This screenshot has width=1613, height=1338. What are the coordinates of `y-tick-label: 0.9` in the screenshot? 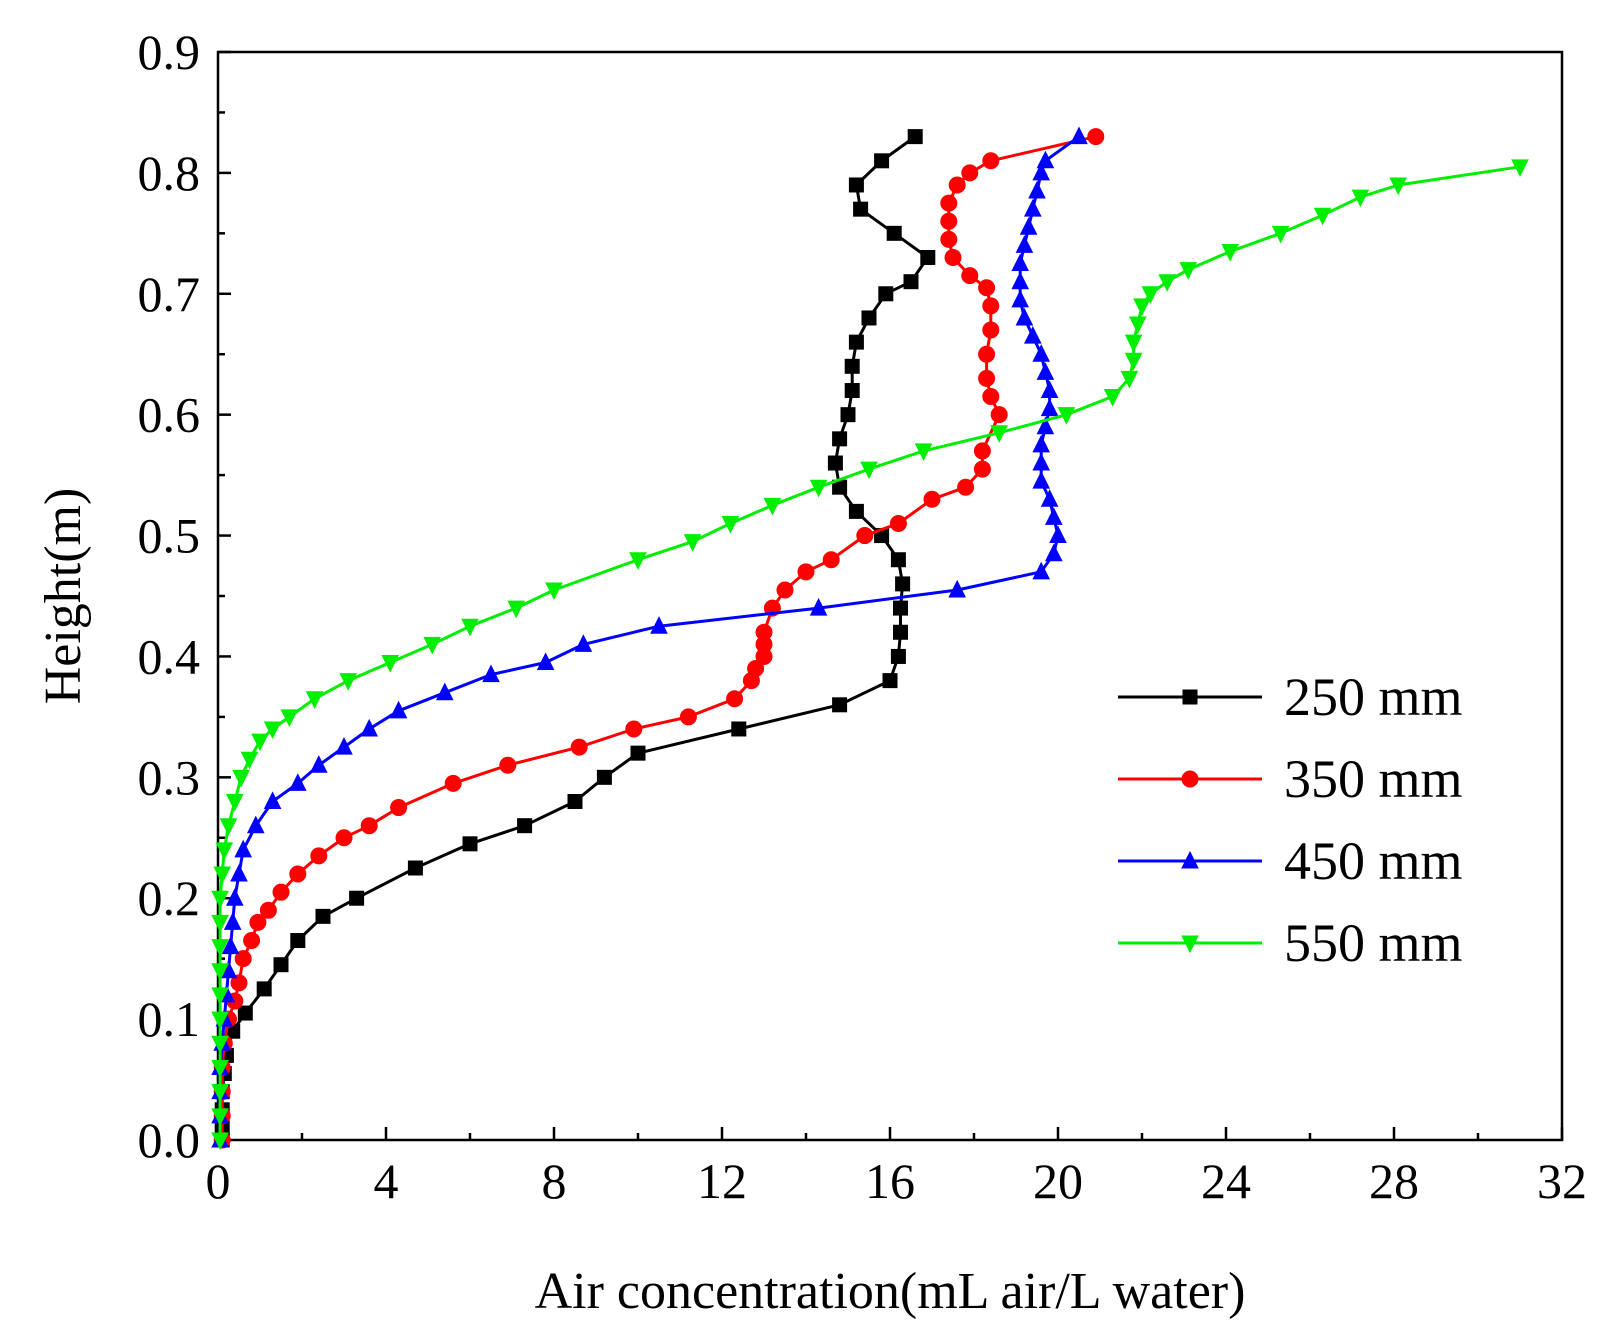 It's located at (169, 52).